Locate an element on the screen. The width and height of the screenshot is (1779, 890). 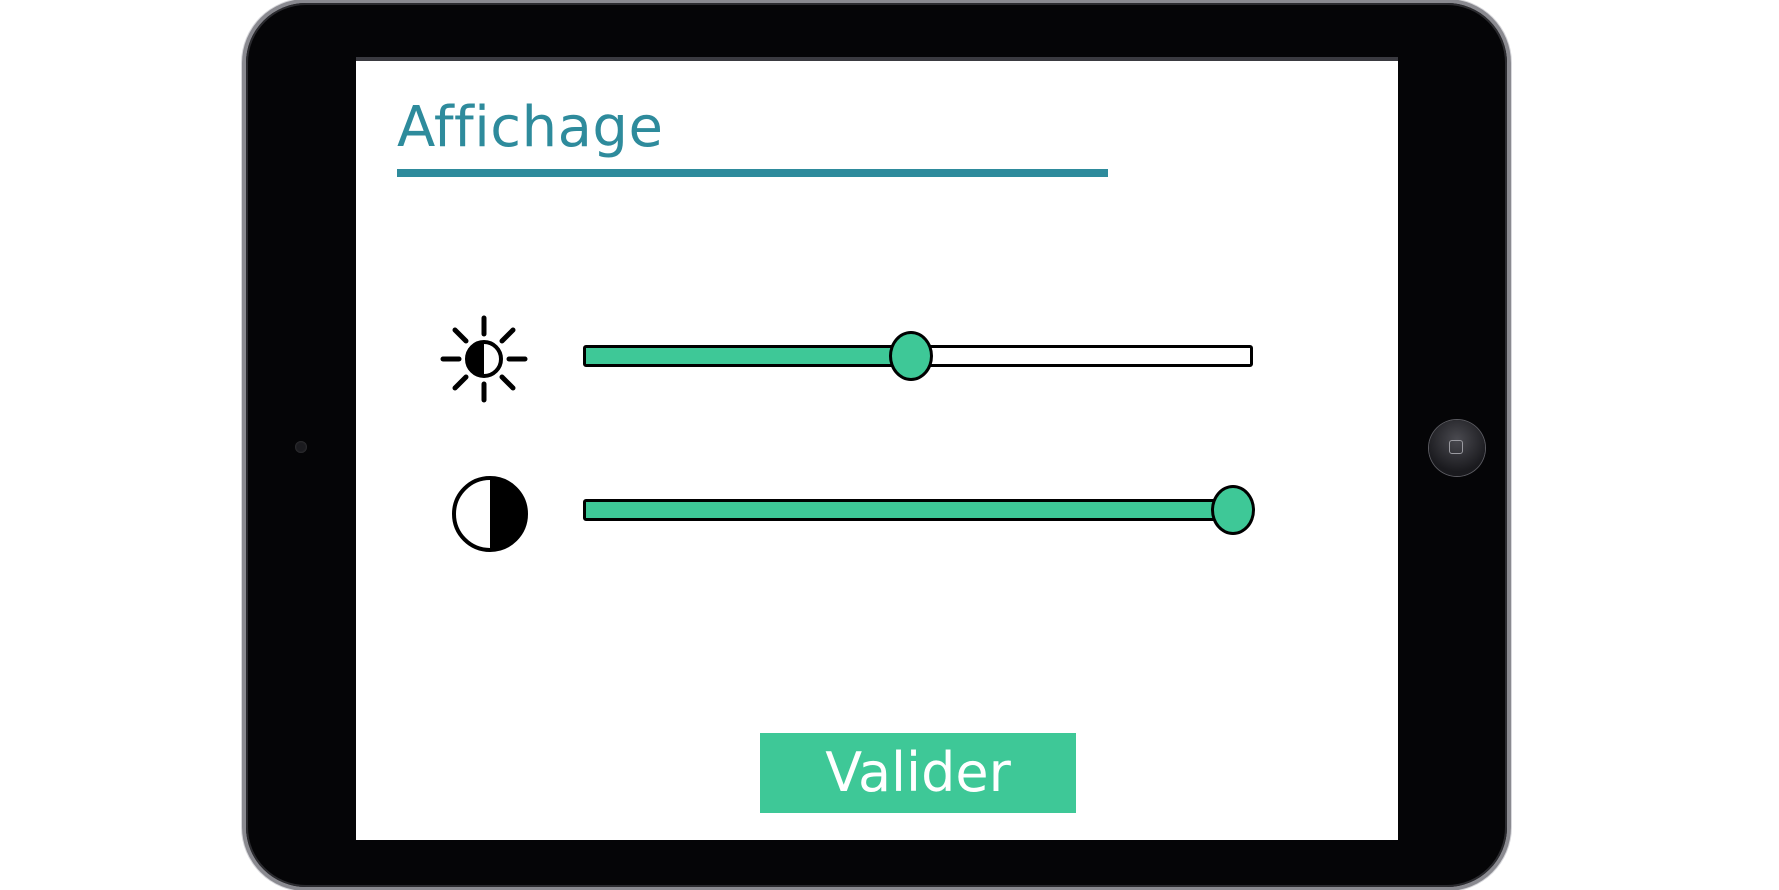
brightness-icon is located at coordinates (484, 359).